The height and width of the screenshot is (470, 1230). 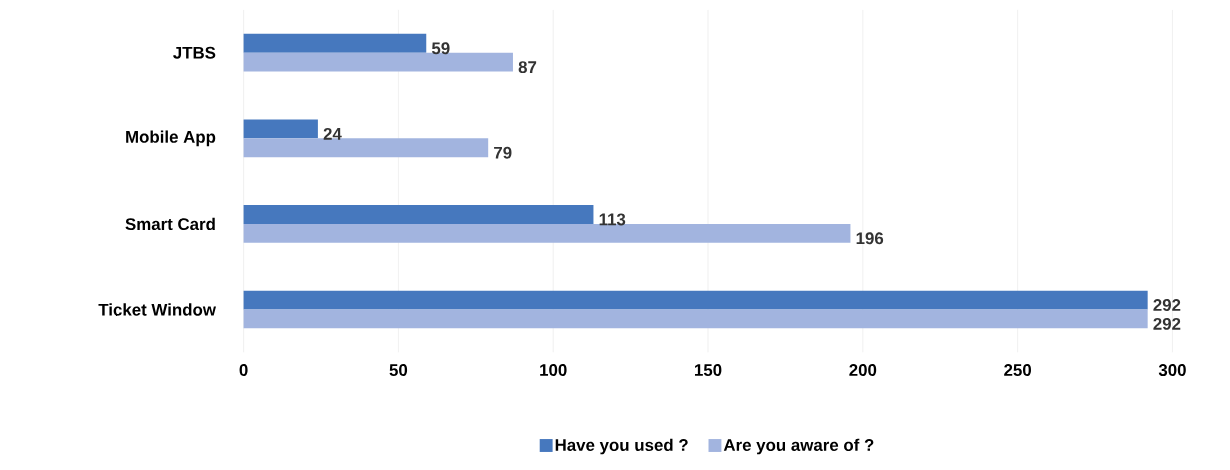 I want to click on y-tick-label: Mobile App, so click(x=171, y=138).